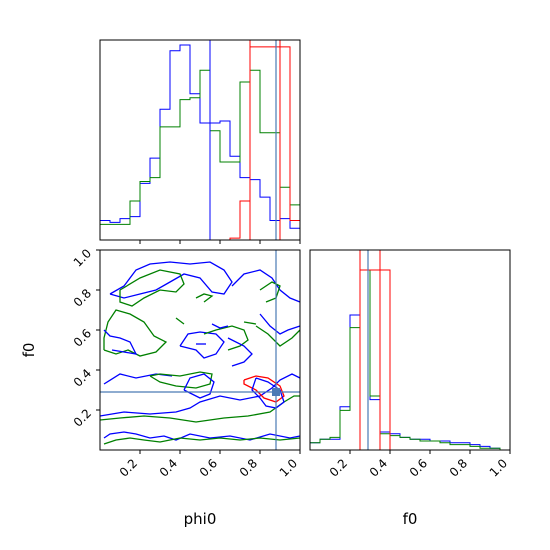 The width and height of the screenshot is (550, 550). I want to click on f0-hist-tick-label-0: 0.2, so click(338, 467).